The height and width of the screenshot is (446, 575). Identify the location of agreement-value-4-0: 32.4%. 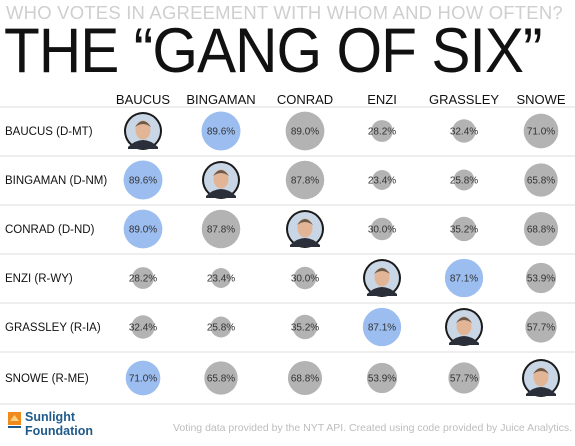
(143, 328).